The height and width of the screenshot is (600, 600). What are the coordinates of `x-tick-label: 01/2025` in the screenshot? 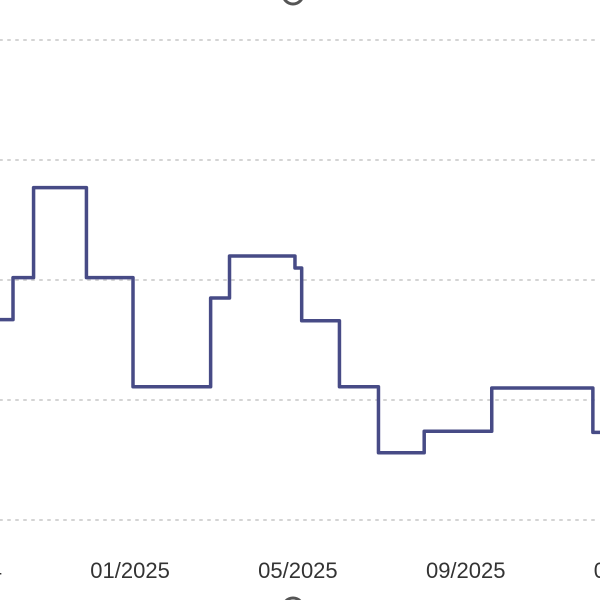 It's located at (130, 570).